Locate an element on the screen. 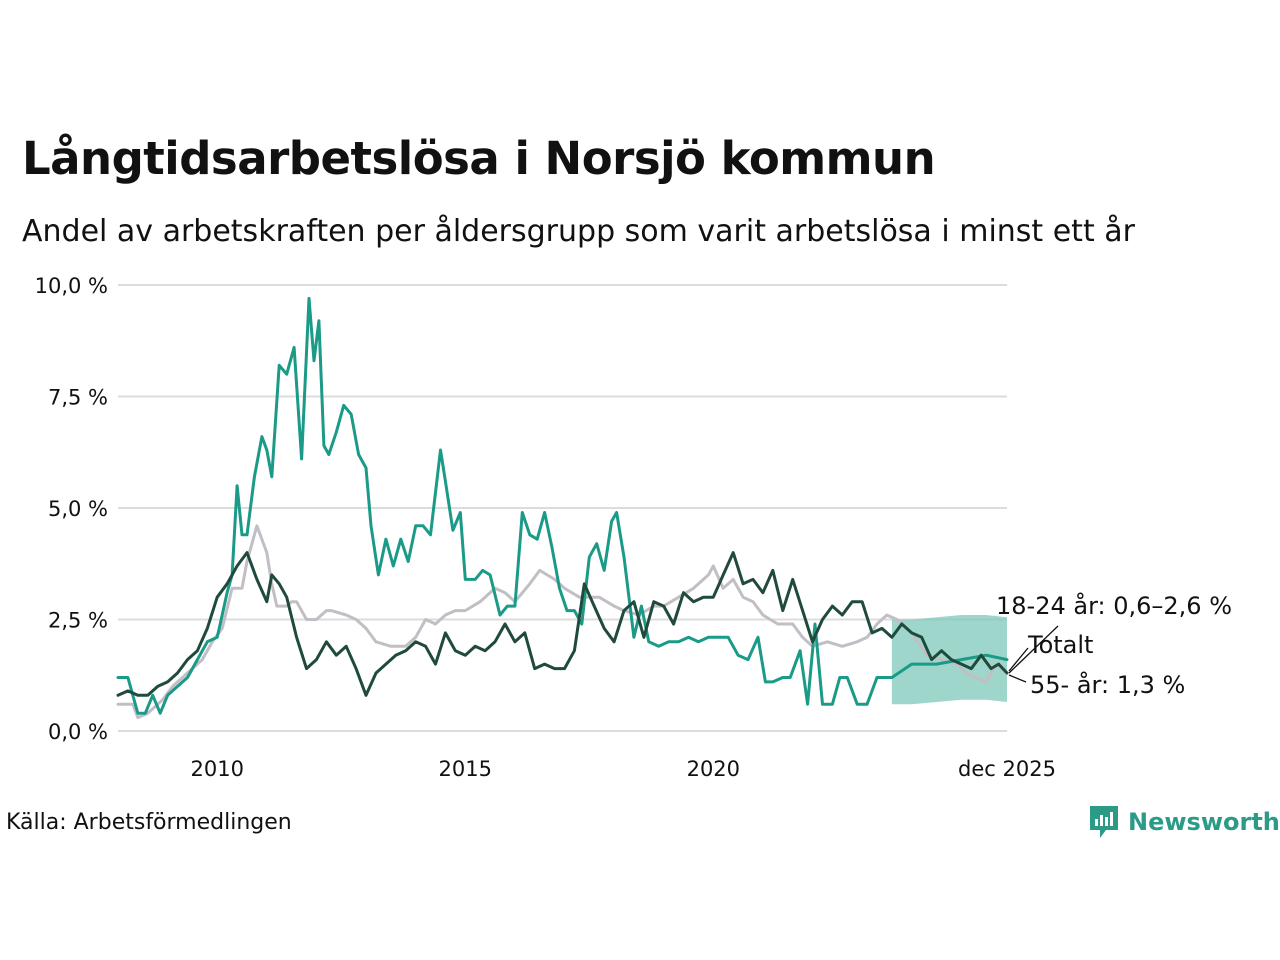 Image resolution: width=1280 pixels, height=960 pixels. y-tick-label: 5,0 % is located at coordinates (78, 509).